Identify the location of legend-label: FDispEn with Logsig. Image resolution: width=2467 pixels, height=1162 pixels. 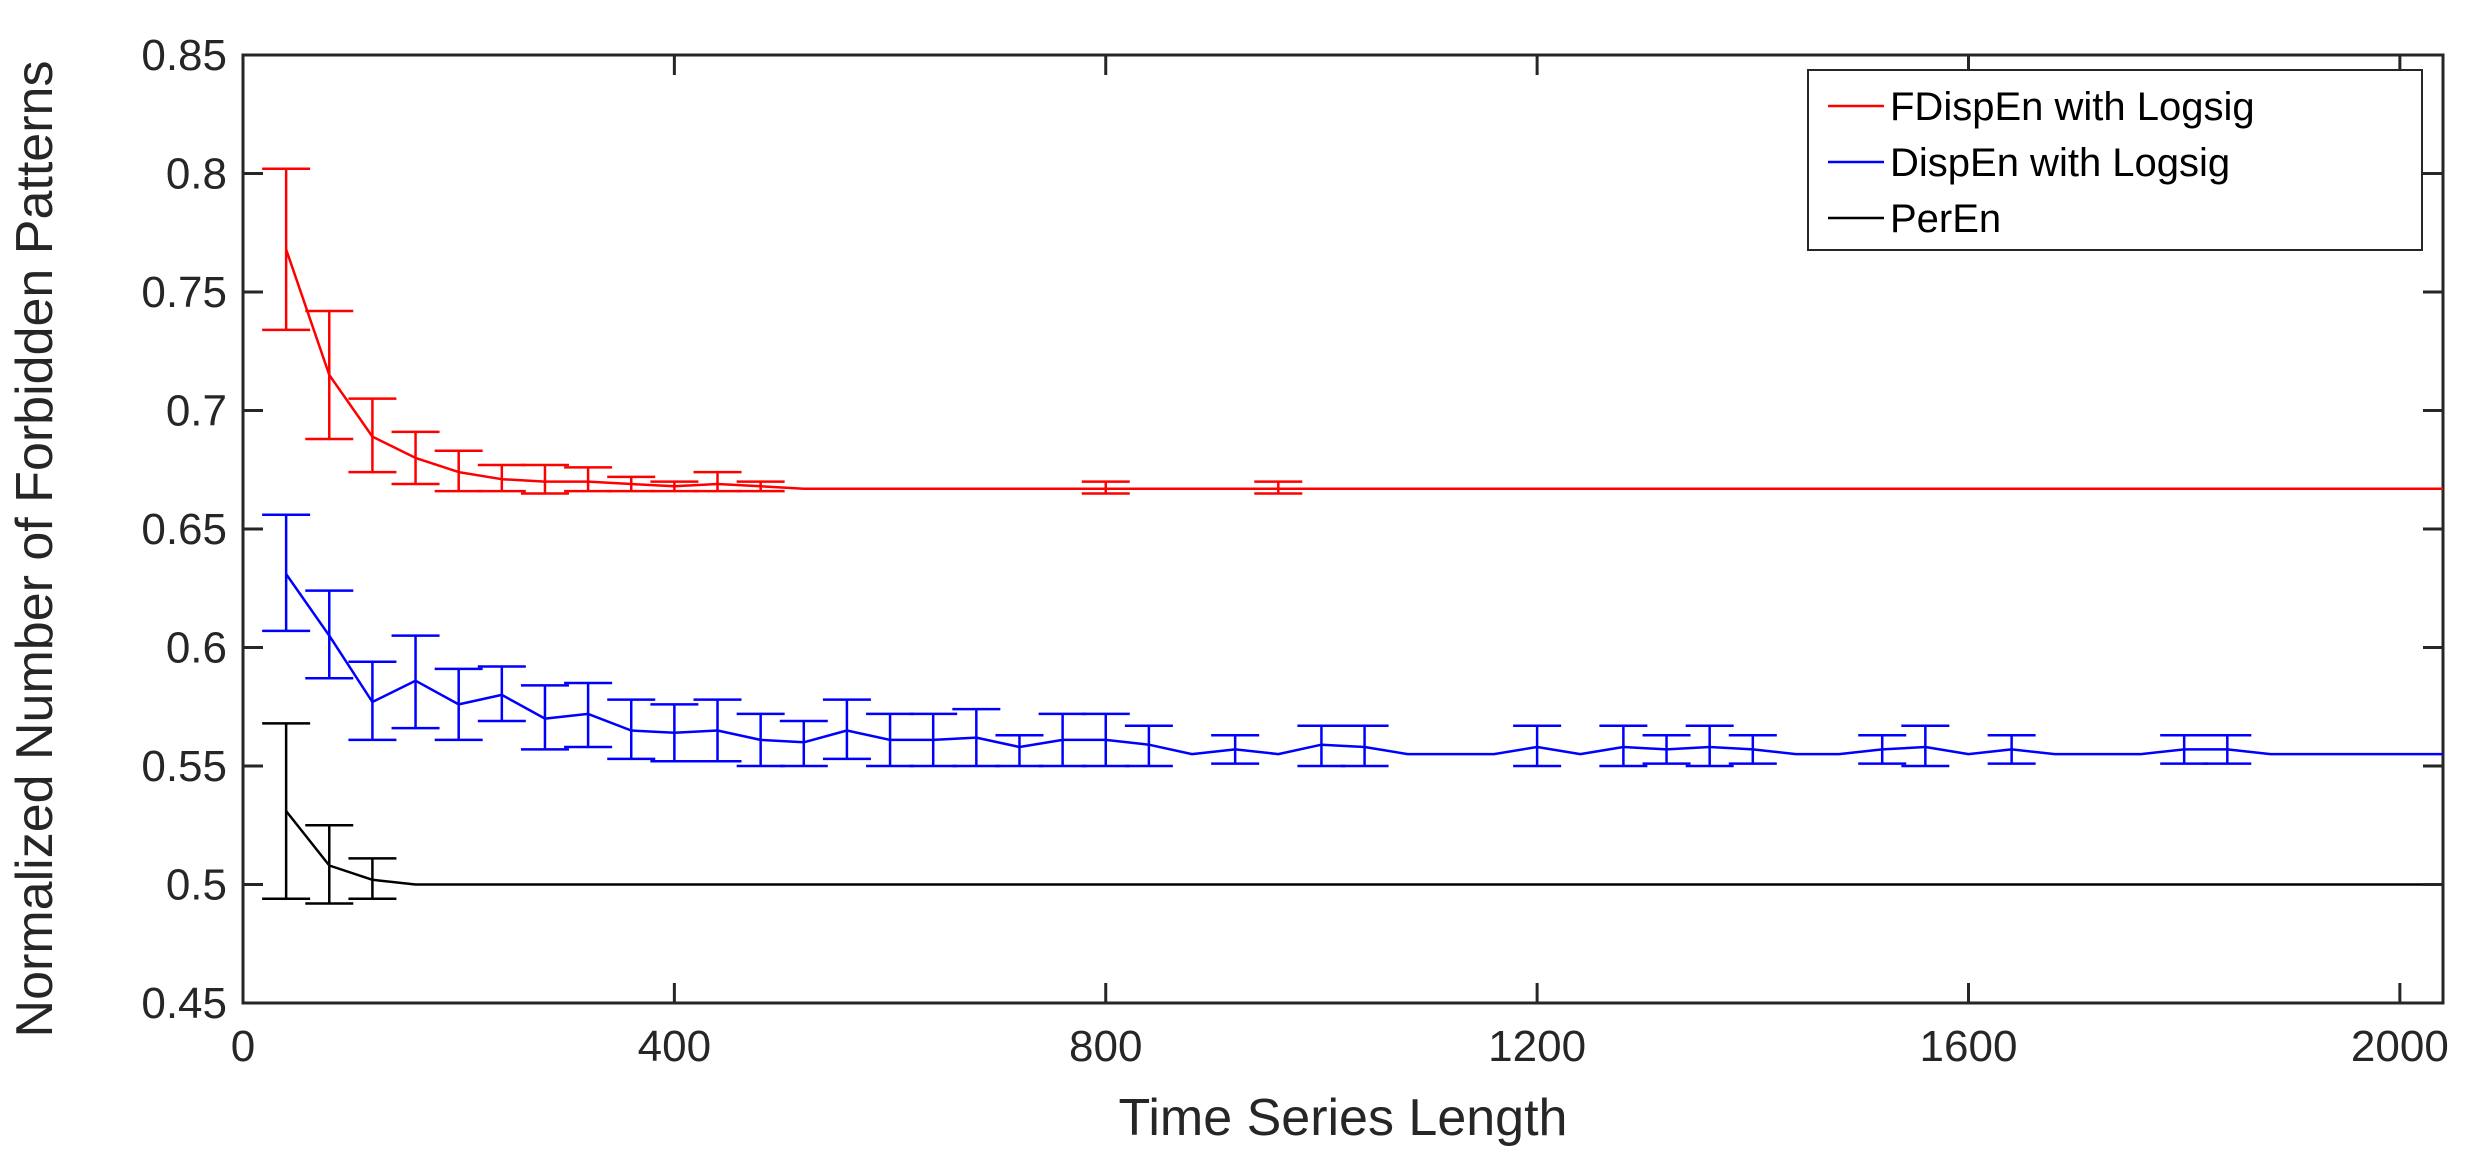
(2072, 107).